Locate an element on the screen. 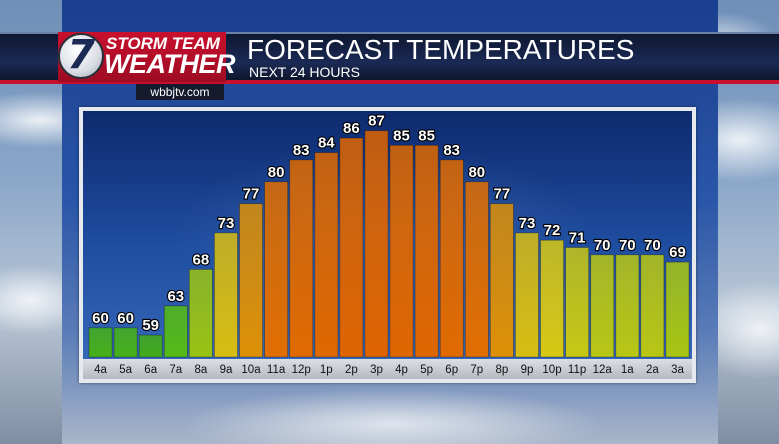  x-tick-label: 9a is located at coordinates (226, 370).